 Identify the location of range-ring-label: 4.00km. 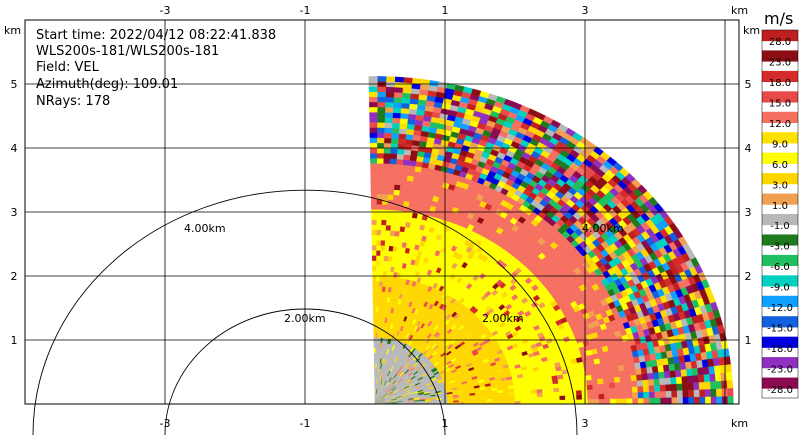
(603, 228).